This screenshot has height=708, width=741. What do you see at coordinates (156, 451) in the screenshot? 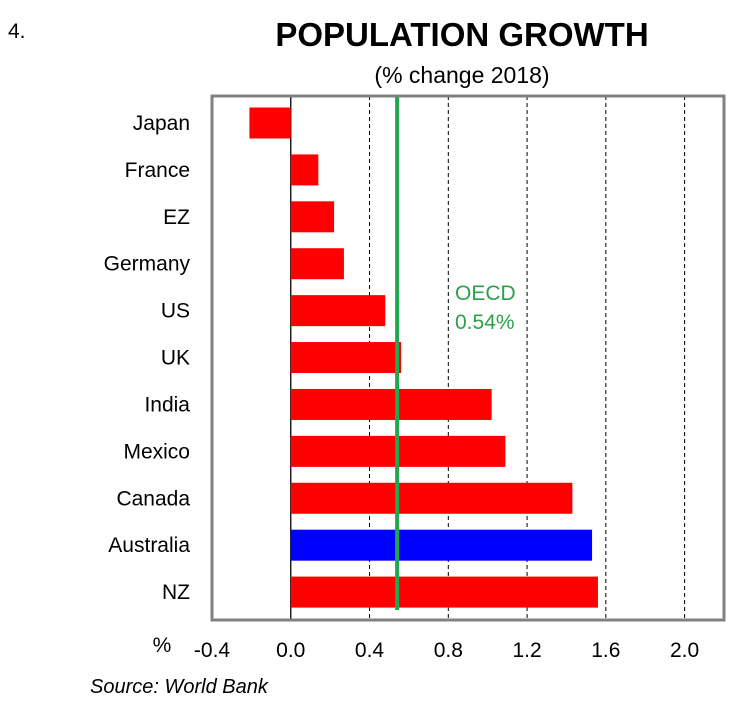
I see `category-label: Mexico` at bounding box center [156, 451].